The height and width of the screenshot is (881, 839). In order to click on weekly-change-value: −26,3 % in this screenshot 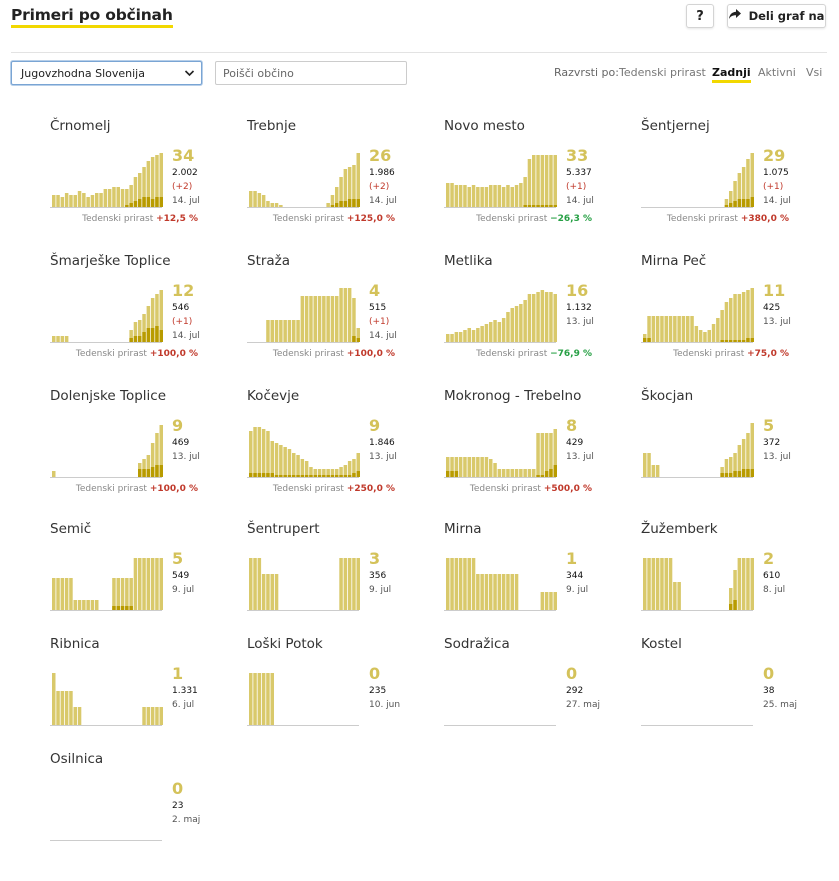, I will do `click(571, 219)`.